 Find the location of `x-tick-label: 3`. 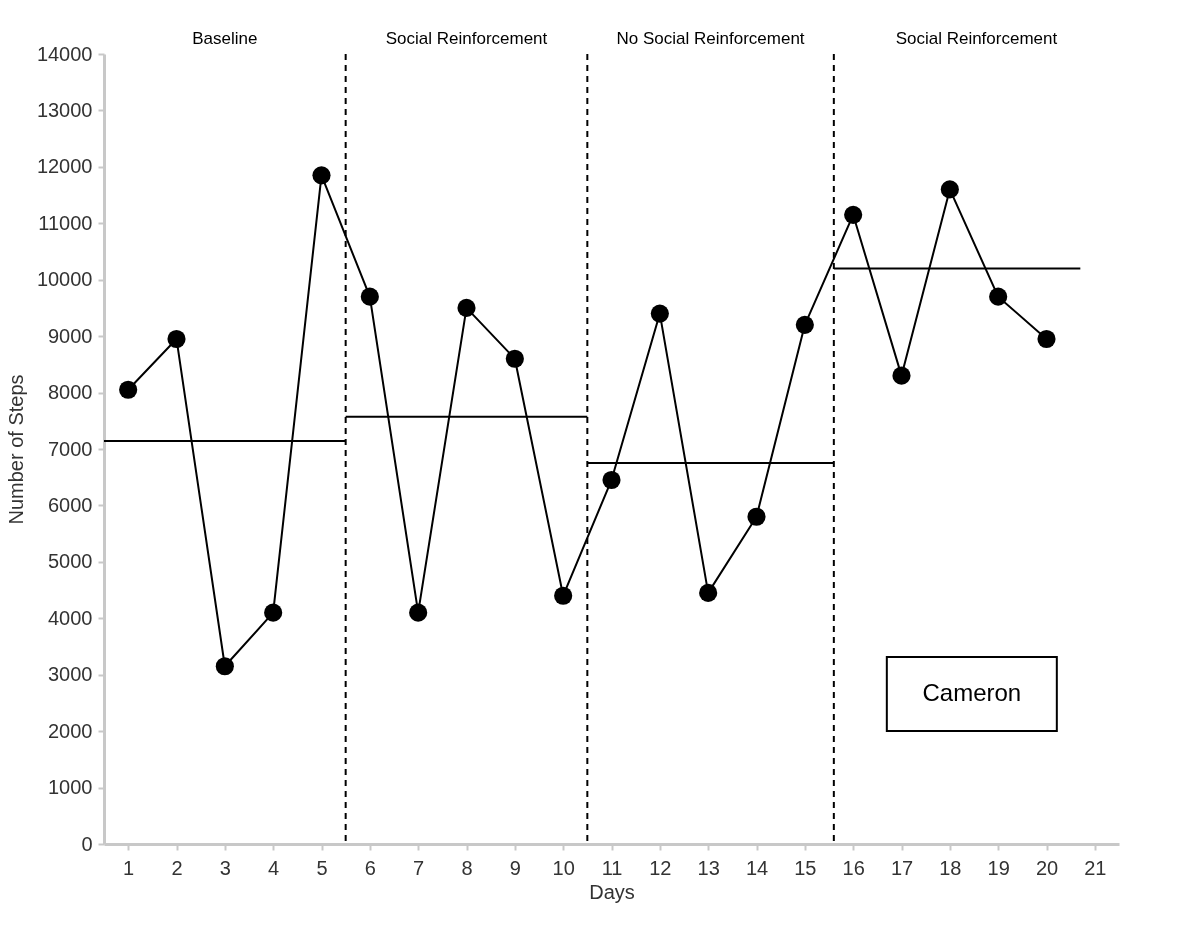

x-tick-label: 3 is located at coordinates (225, 867).